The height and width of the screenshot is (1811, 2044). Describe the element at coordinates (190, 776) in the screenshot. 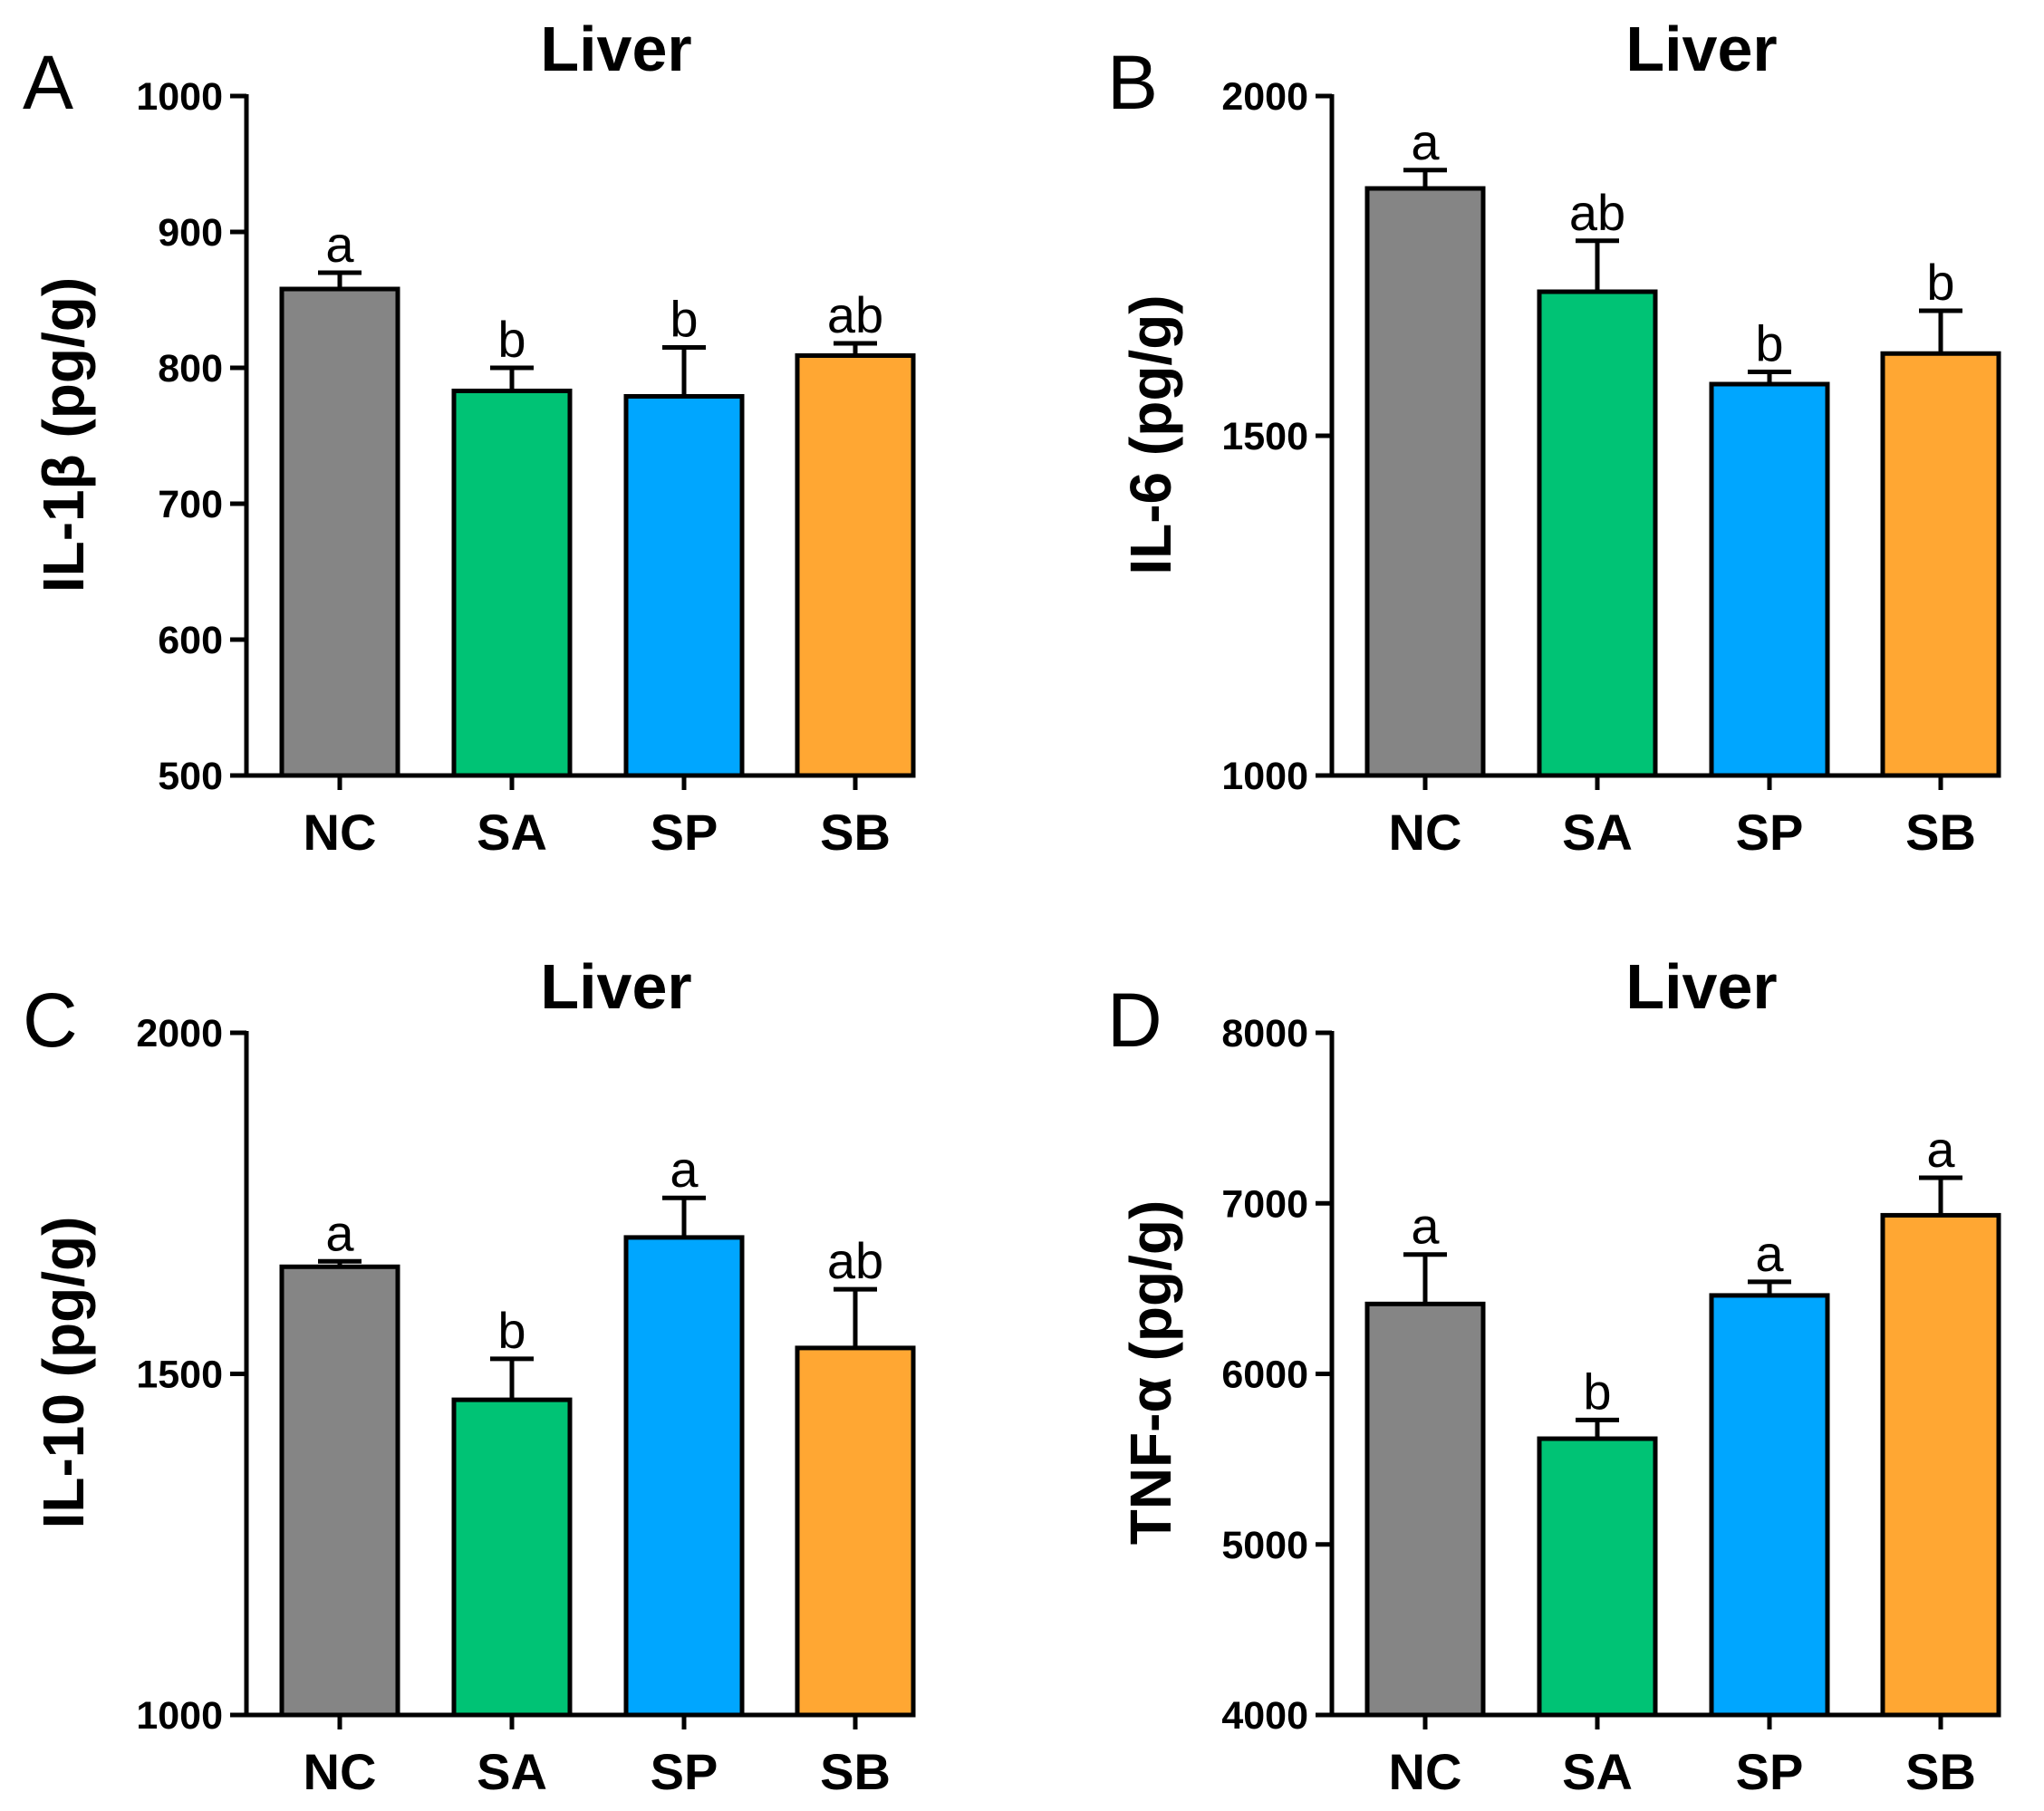

I see `y-tick-label: 500` at that location.